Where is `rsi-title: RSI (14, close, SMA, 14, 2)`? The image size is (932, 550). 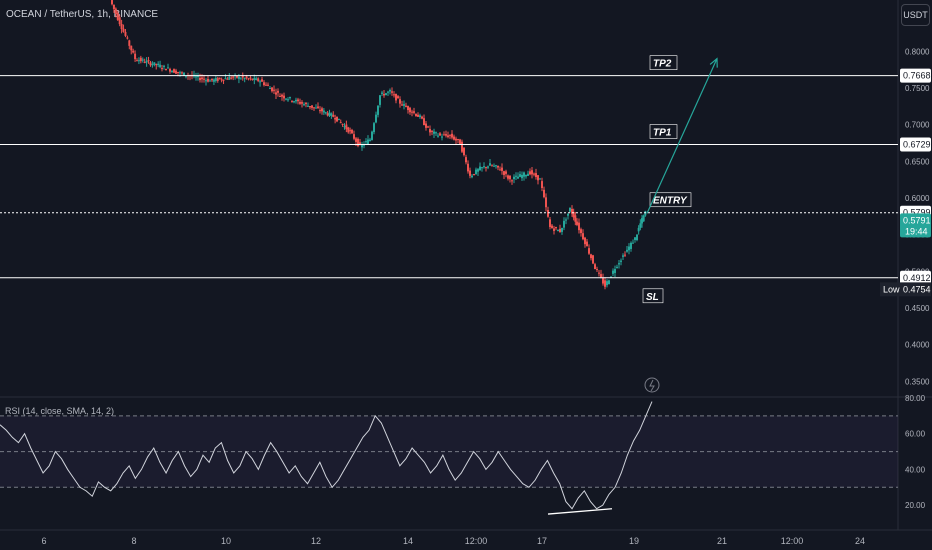 rsi-title: RSI (14, close, SMA, 14, 2) is located at coordinates (60, 411).